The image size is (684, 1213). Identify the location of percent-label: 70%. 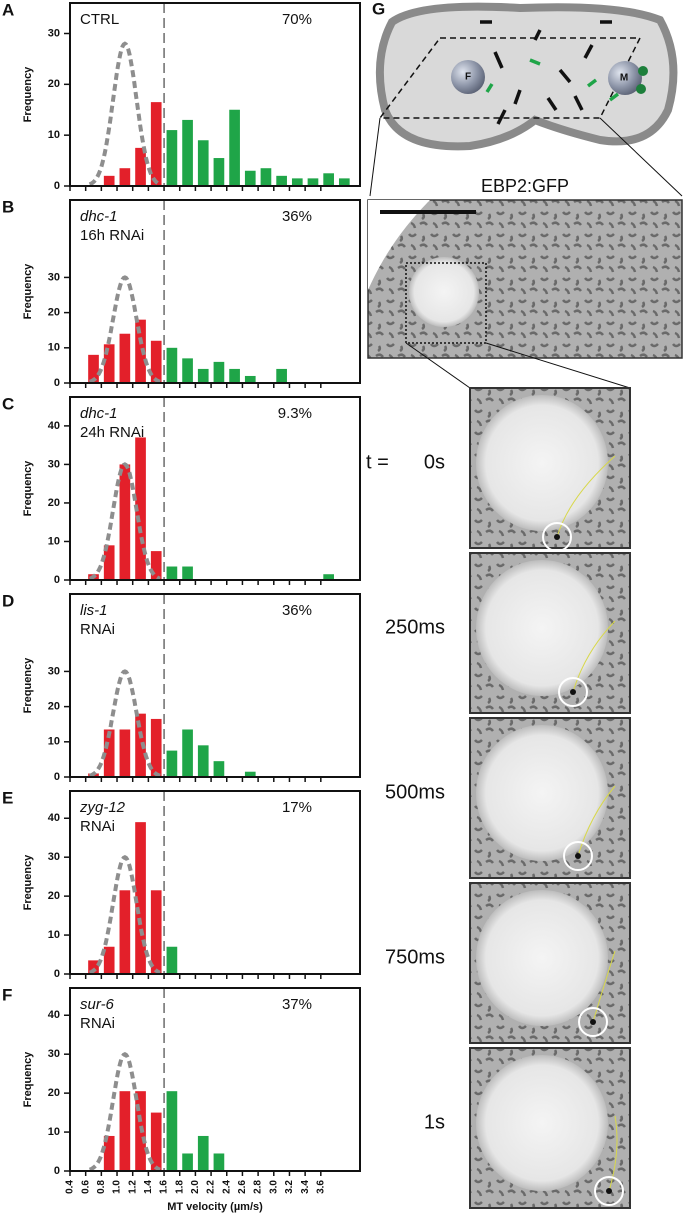
(297, 19).